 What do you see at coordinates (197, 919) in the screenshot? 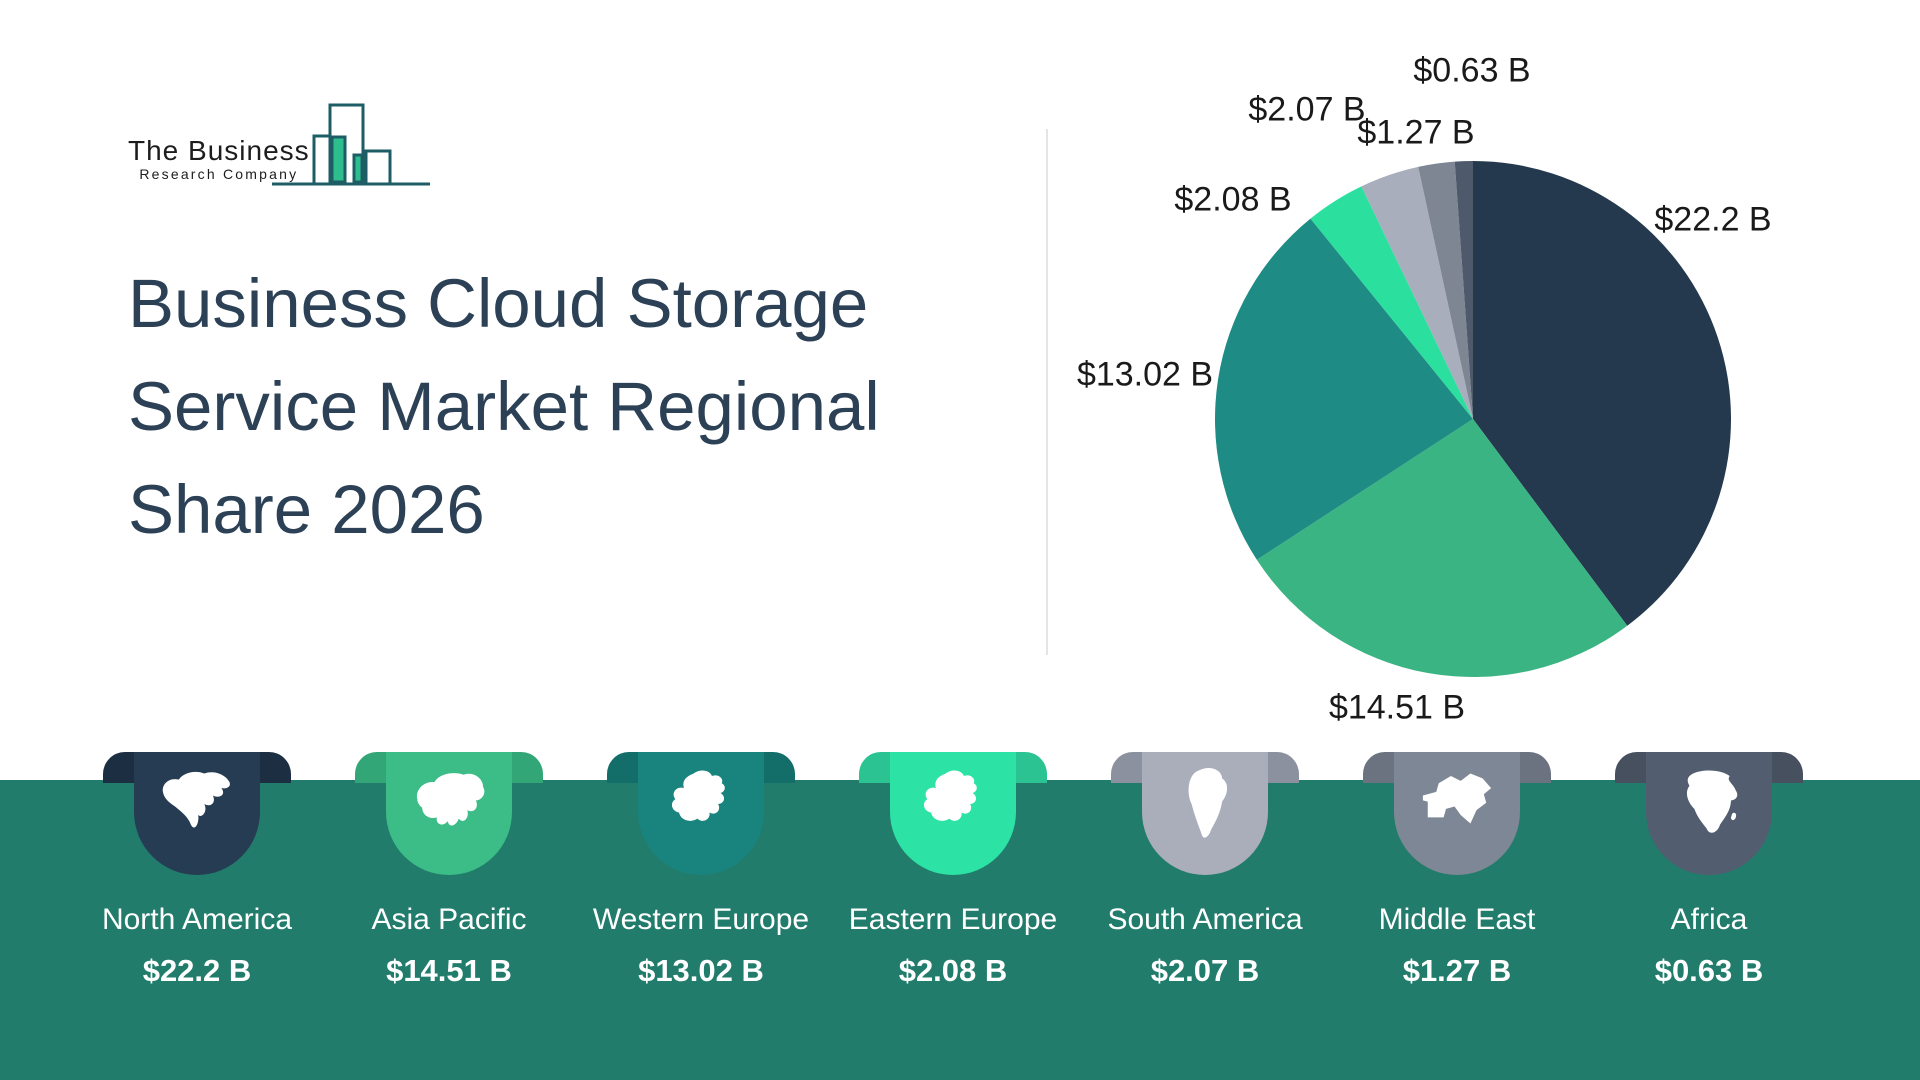
I see `region-name: North America` at bounding box center [197, 919].